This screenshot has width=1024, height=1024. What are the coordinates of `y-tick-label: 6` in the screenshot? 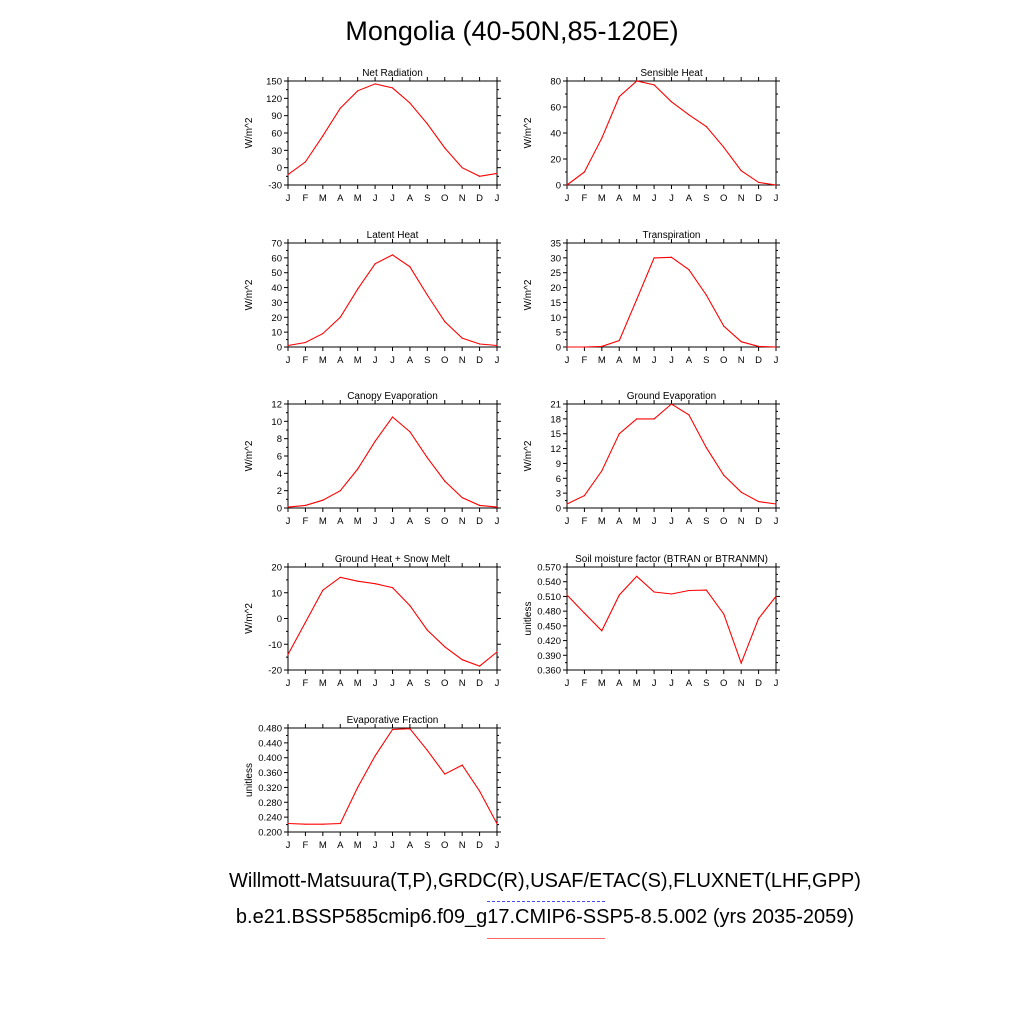 It's located at (558, 479).